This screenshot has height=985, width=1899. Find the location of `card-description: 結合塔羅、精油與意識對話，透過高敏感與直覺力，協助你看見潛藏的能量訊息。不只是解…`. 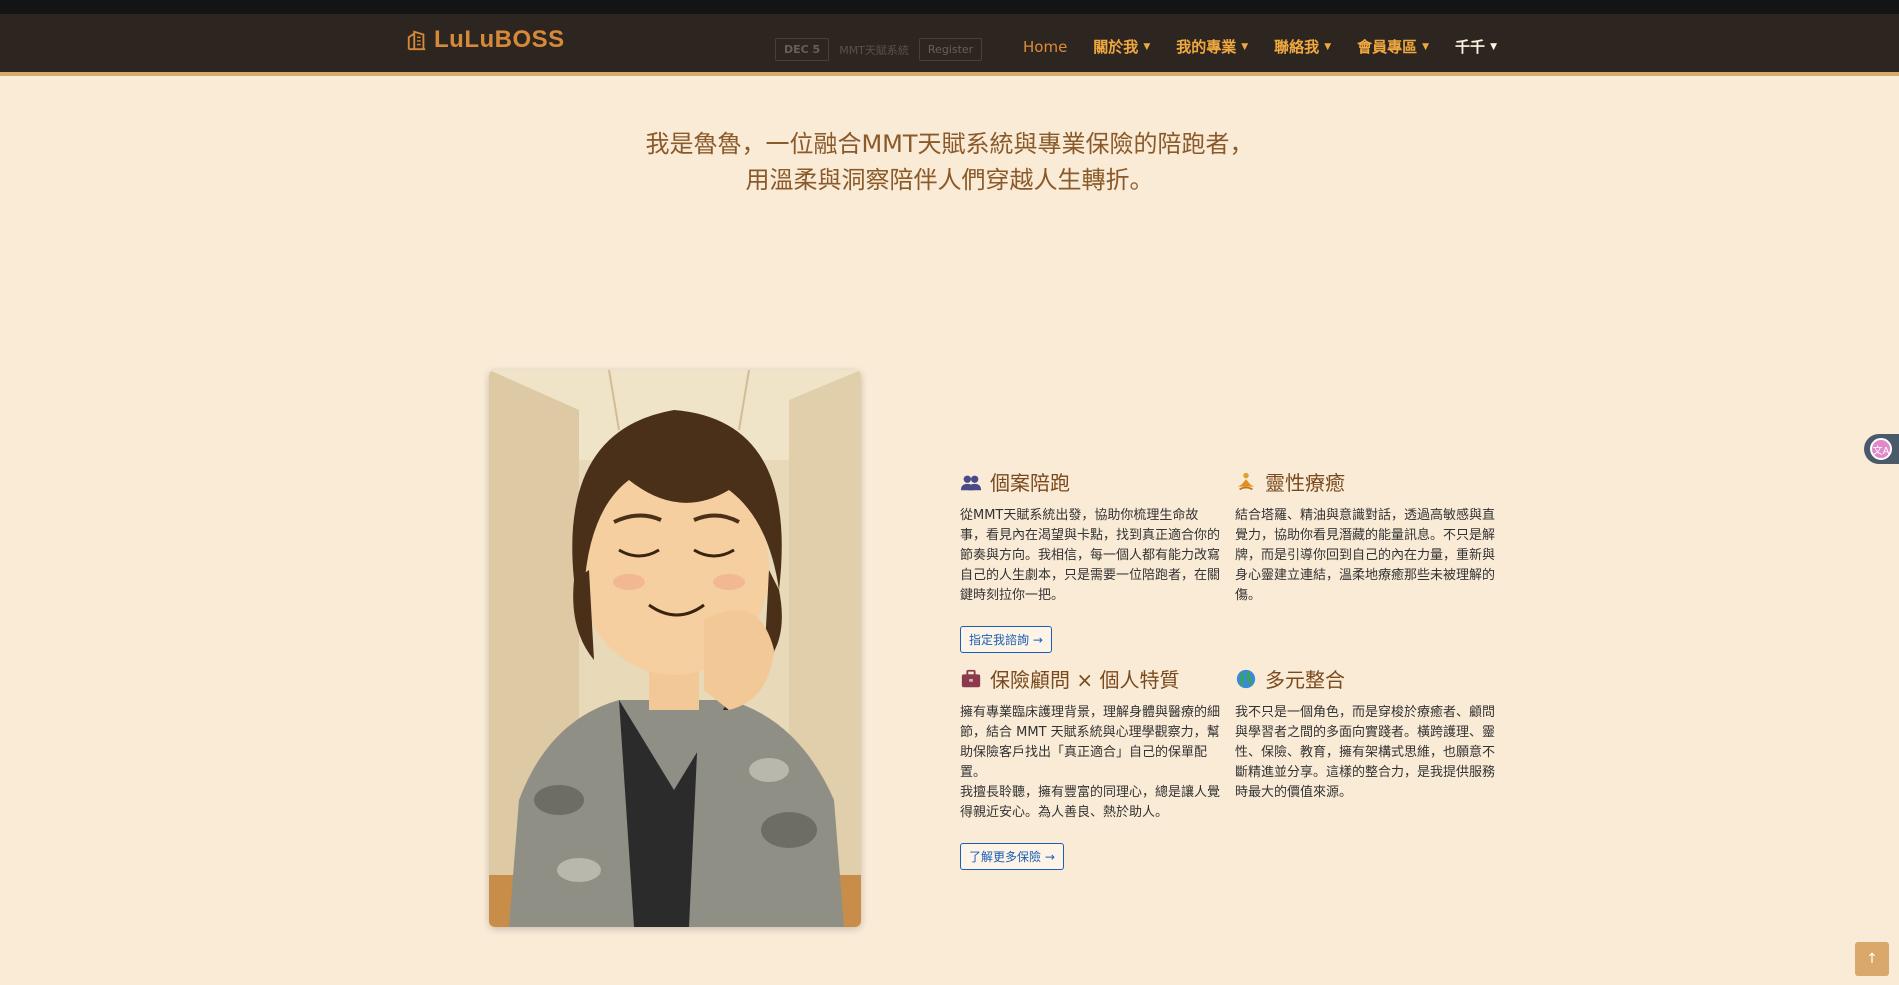

card-description: 結合塔羅、精油與意識對話，透過高敏感與直覺力，協助你看見潛藏的能量訊息。不只是解… is located at coordinates (1365, 555).